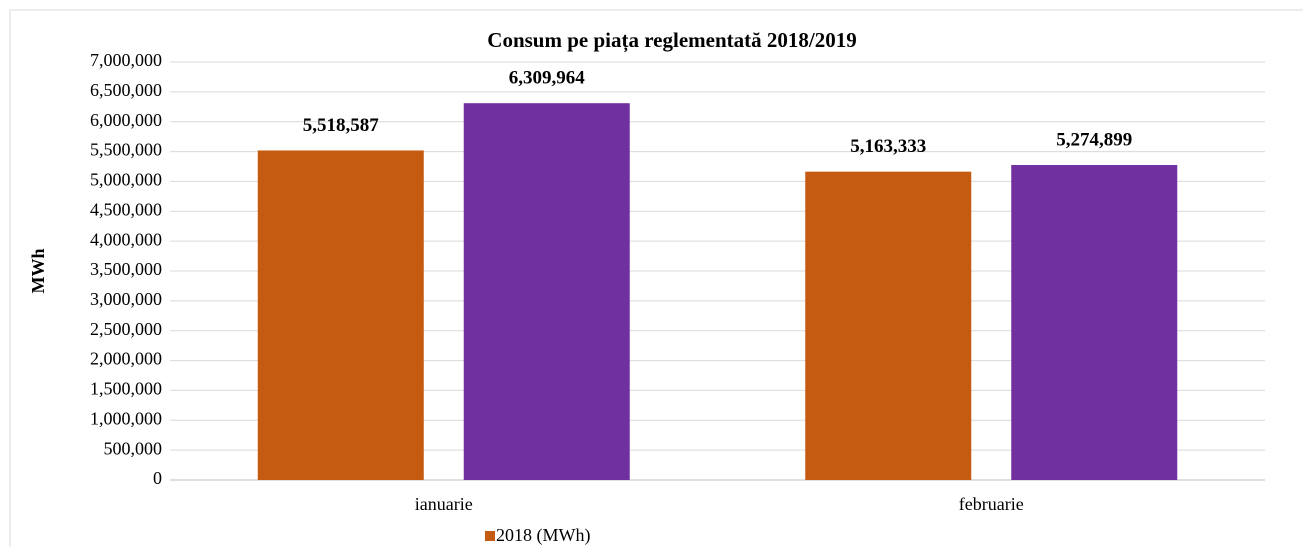  What do you see at coordinates (341, 125) in the screenshot?
I see `value-label: 5,518,587` at bounding box center [341, 125].